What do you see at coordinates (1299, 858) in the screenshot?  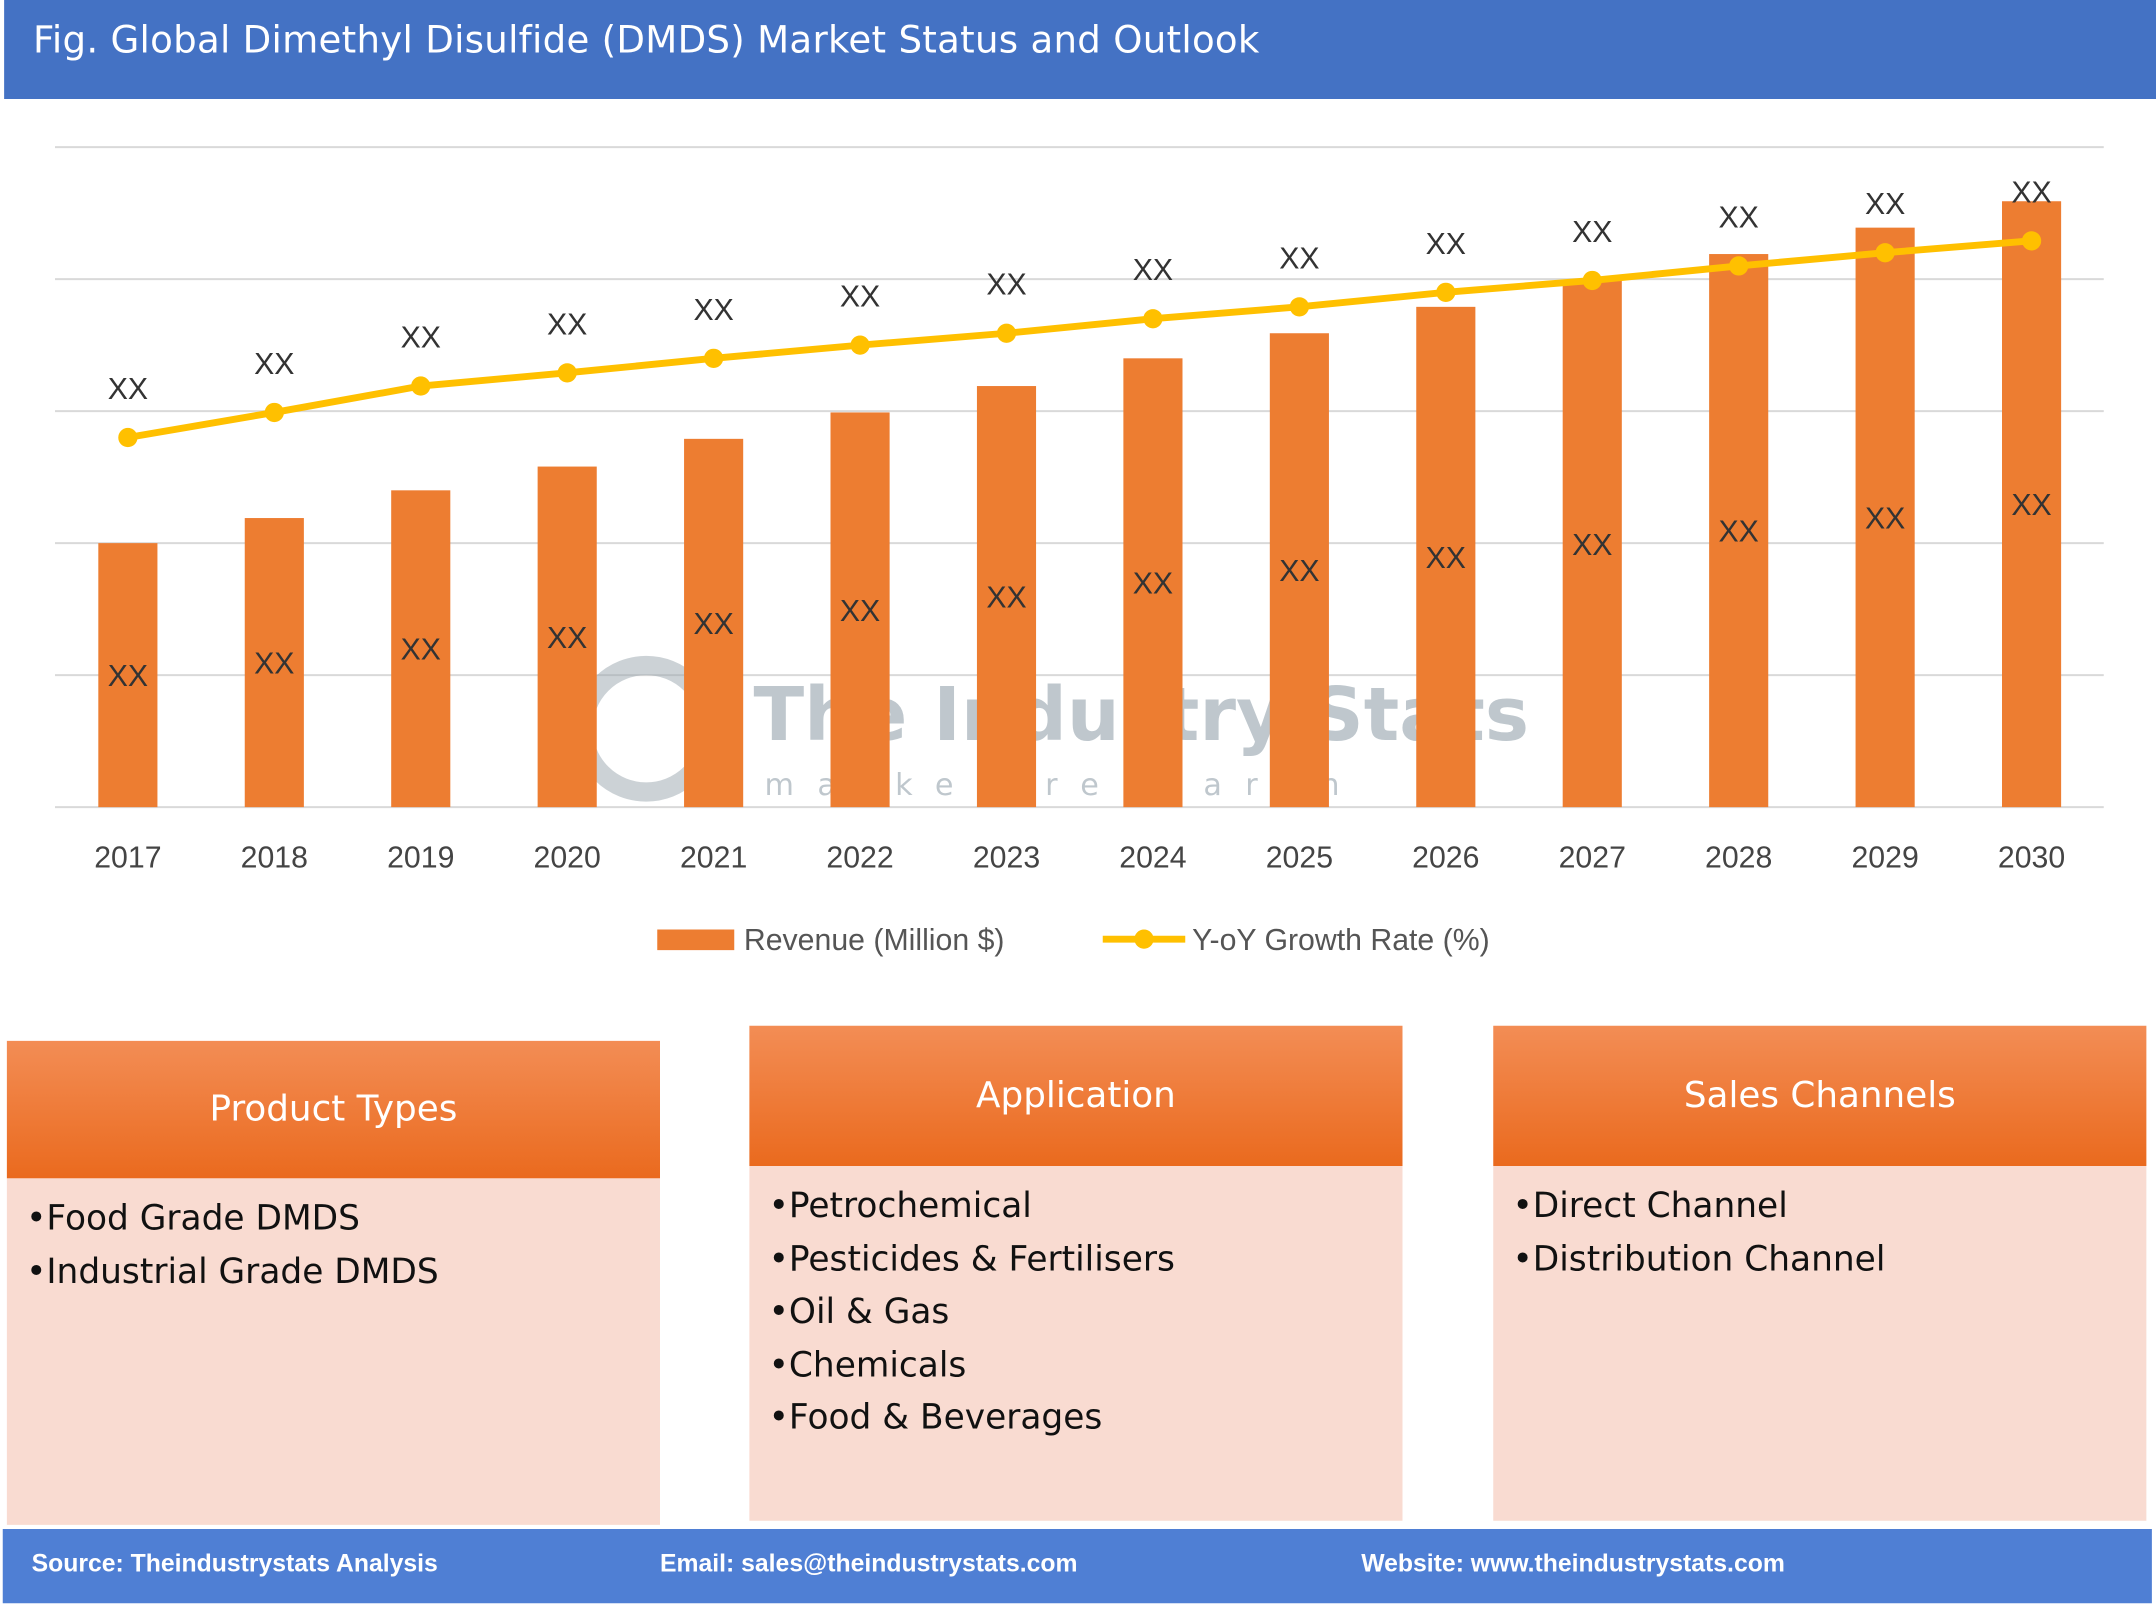 I see `x-tick-label: 2025` at bounding box center [1299, 858].